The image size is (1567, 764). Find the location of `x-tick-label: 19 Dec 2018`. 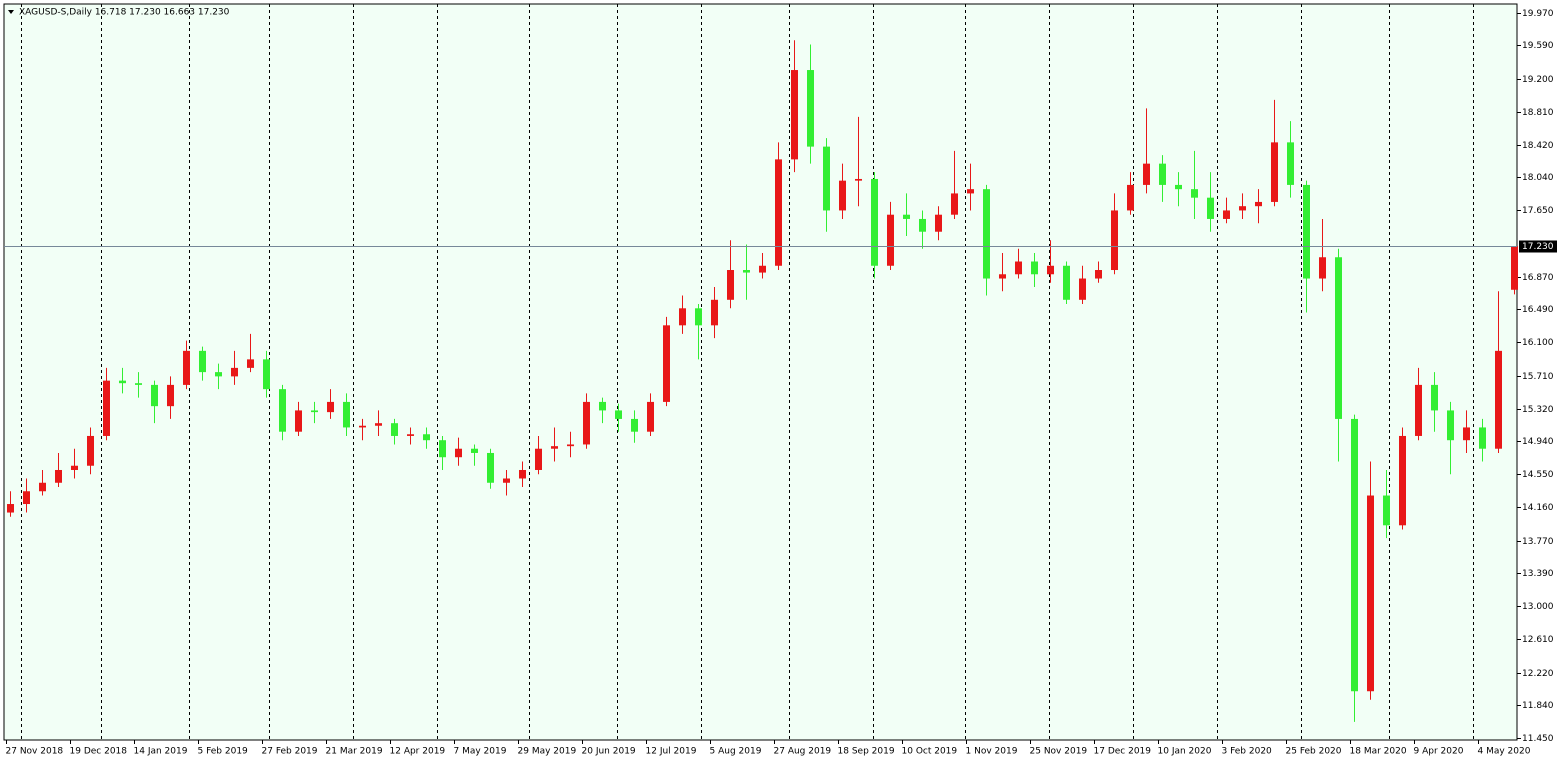

x-tick-label: 19 Dec 2018 is located at coordinates (99, 752).